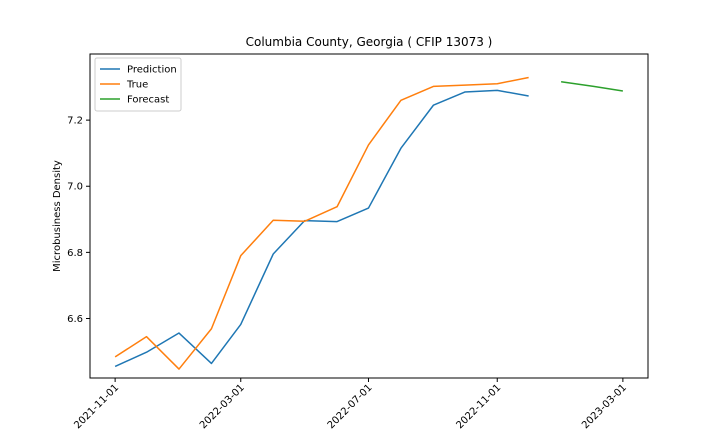  I want to click on legend-label-true: True, so click(137, 85).